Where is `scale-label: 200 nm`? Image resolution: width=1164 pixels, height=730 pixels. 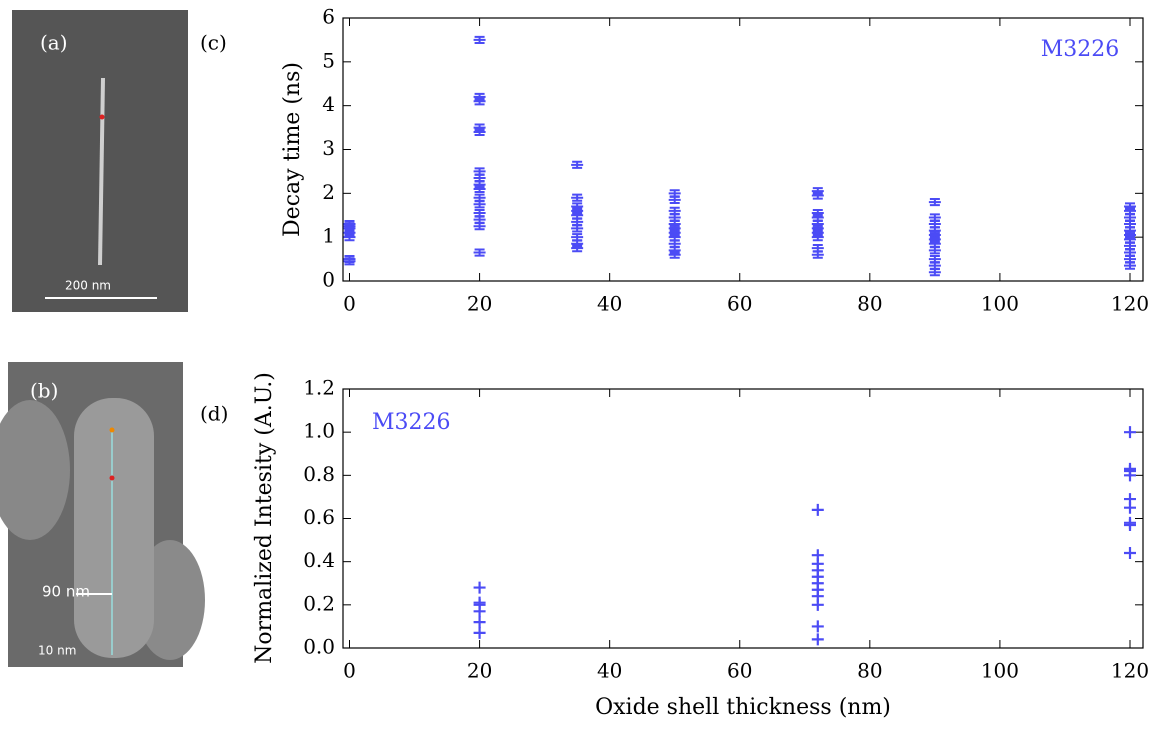
scale-label: 200 nm is located at coordinates (88, 286).